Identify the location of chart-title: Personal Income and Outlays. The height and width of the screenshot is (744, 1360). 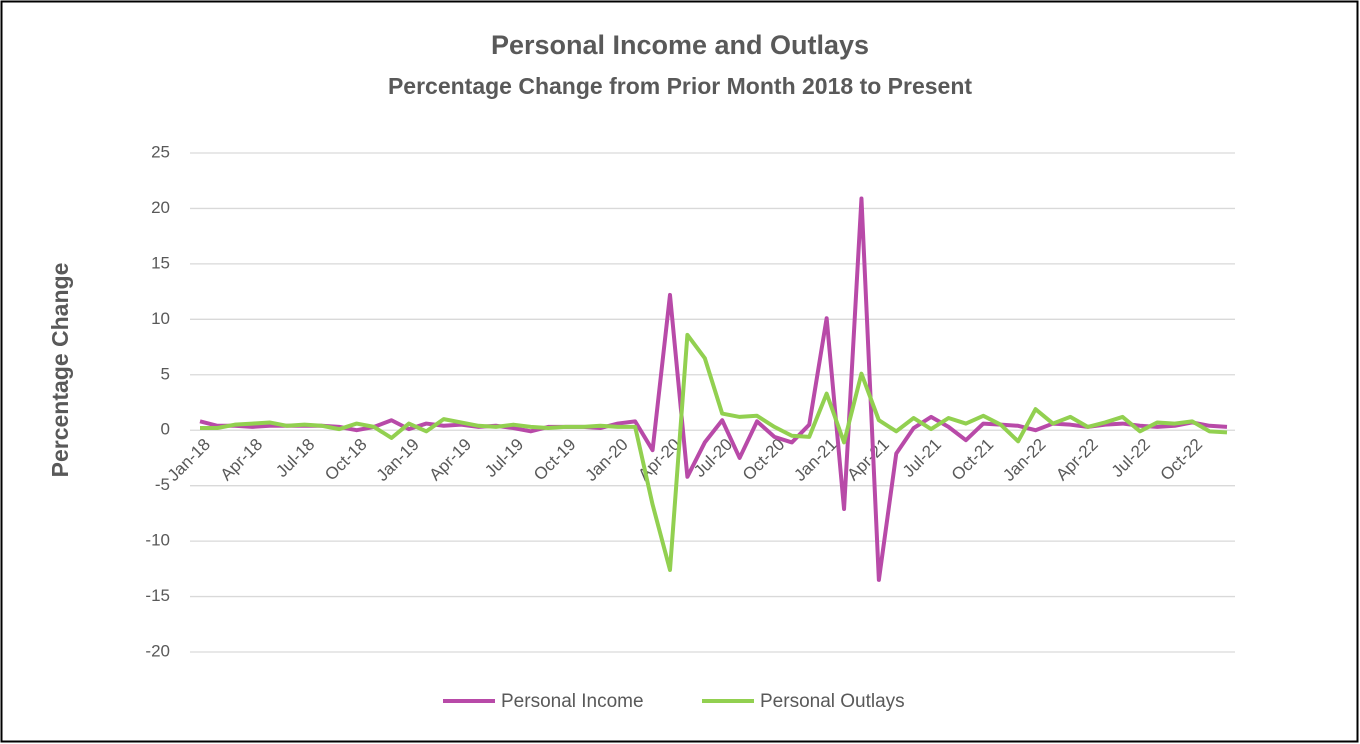
(680, 45).